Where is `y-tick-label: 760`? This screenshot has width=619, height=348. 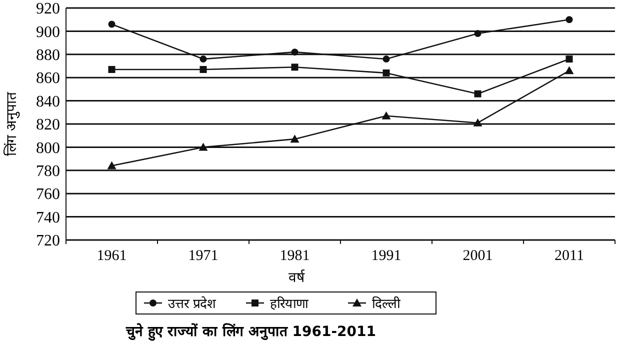 y-tick-label: 760 is located at coordinates (48, 195).